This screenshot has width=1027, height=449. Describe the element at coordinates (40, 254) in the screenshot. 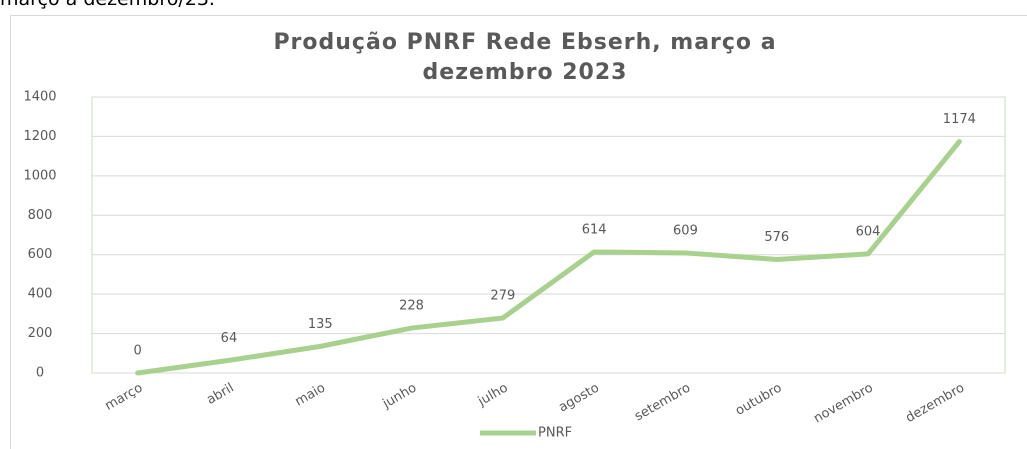

I see `y-tick-label: 600` at that location.